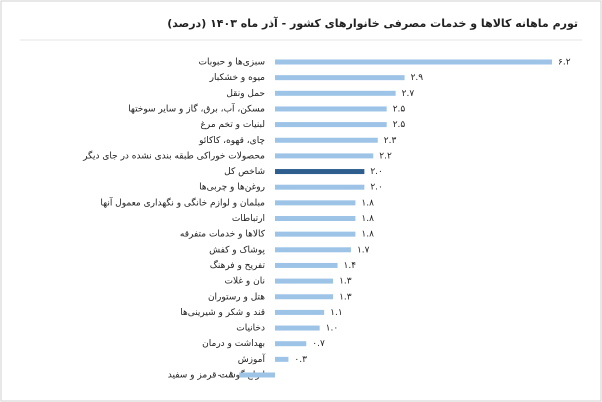  I want to click on category-label: پوشاک و کفش, so click(237, 249).